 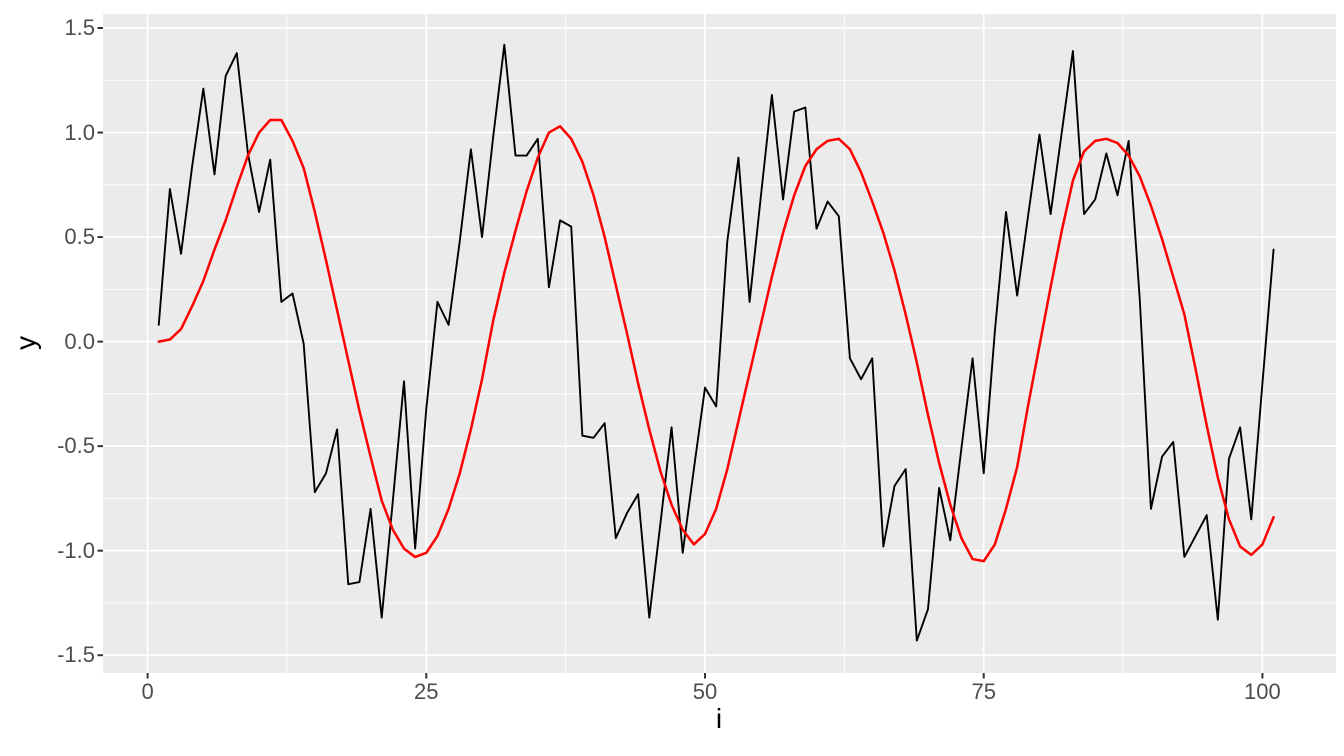 I want to click on x-tick-label: 100, so click(x=1262, y=691).